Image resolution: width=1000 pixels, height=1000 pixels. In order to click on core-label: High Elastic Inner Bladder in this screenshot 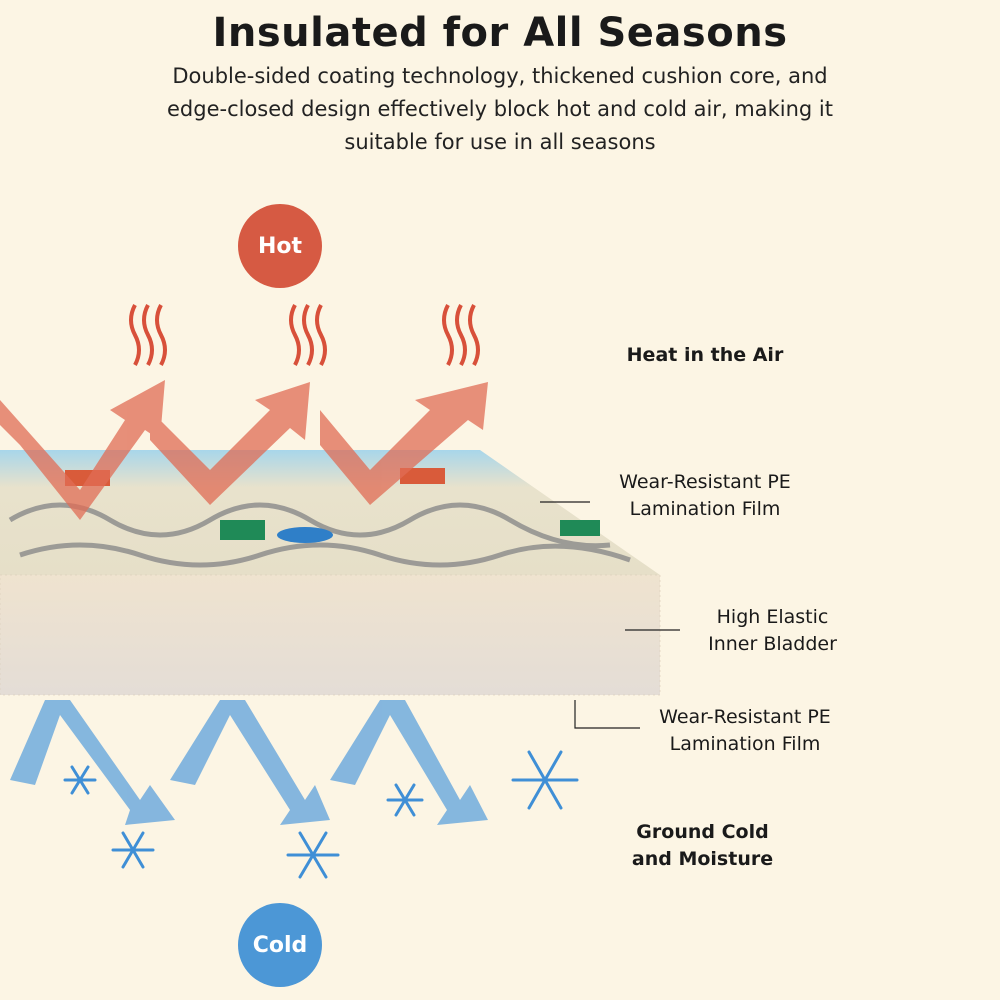, I will do `click(772, 630)`.